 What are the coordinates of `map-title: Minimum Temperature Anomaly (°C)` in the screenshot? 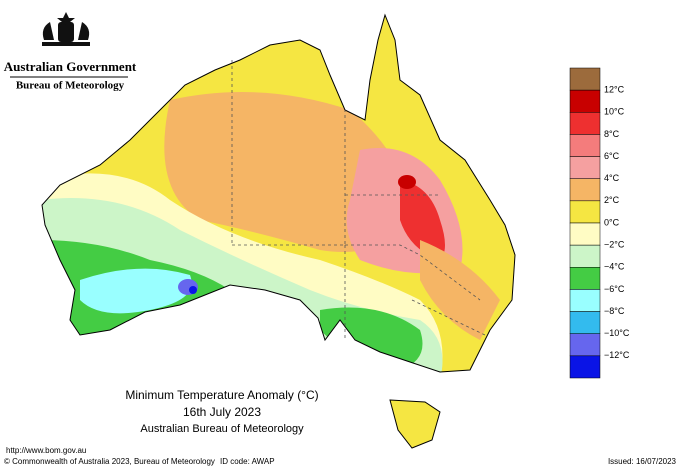 It's located at (221, 395).